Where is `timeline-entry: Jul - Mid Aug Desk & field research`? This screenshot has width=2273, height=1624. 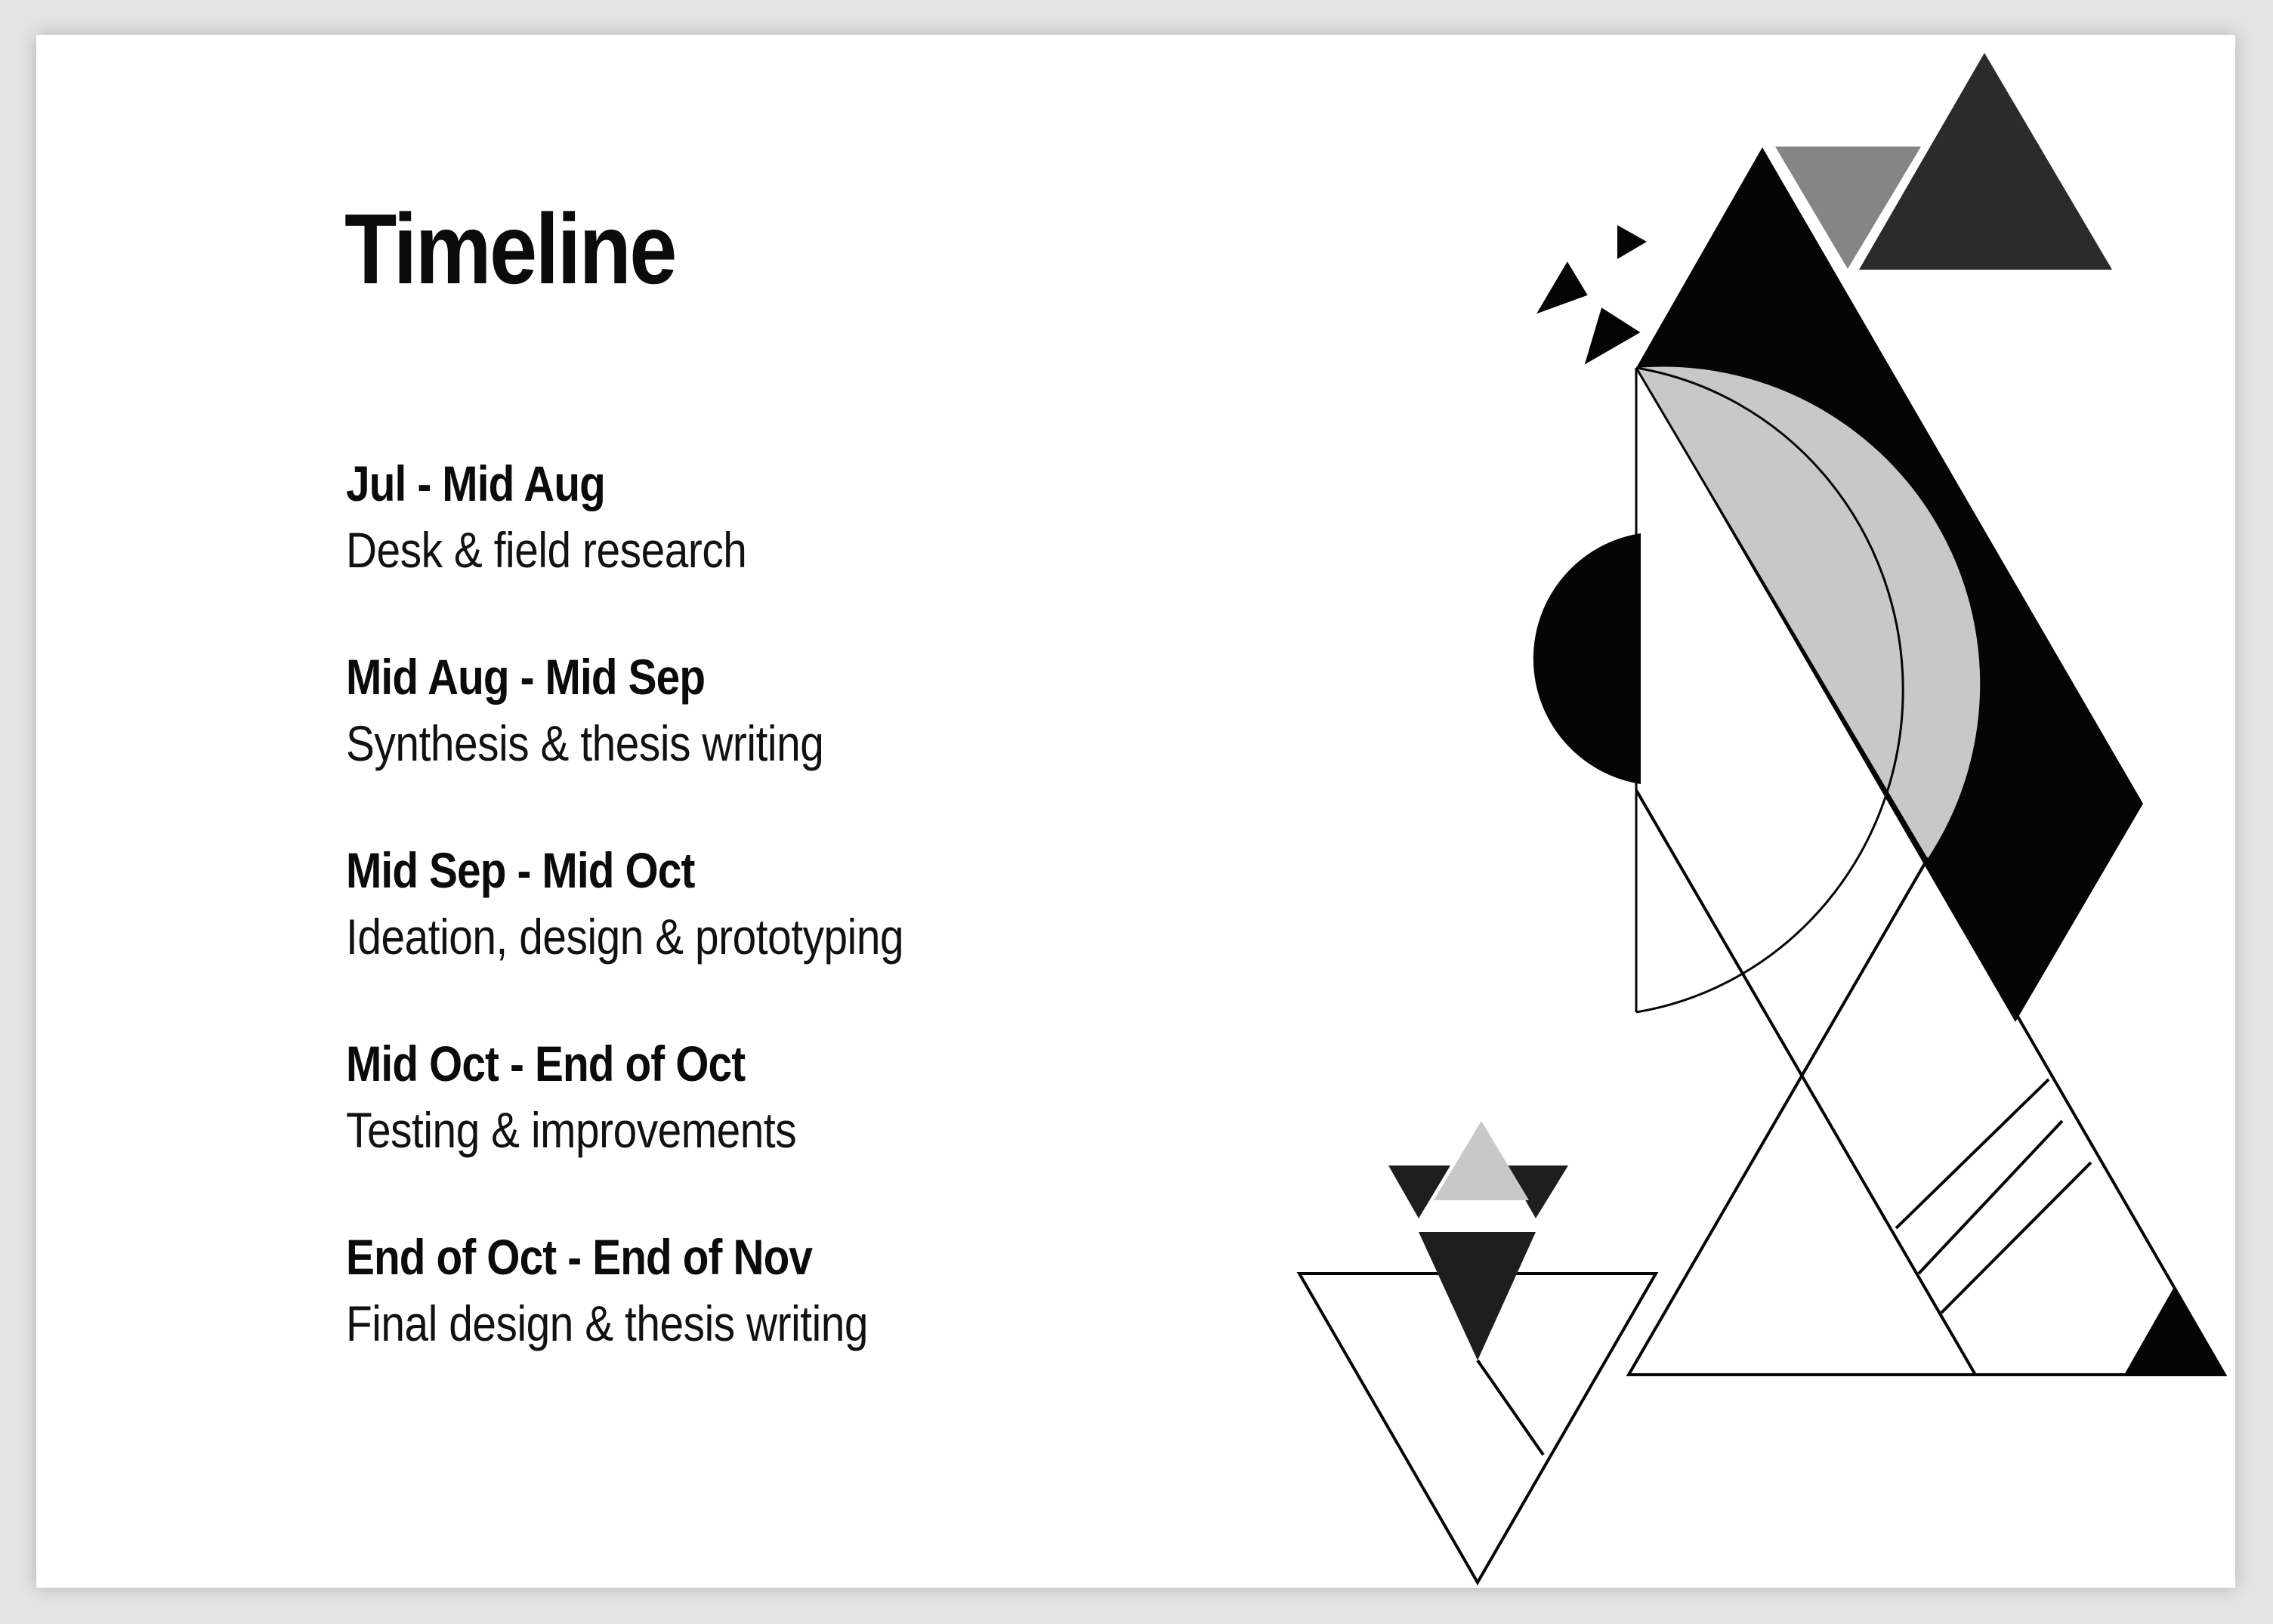
timeline-entry: Jul - Mid Aug Desk & field research is located at coordinates (736, 516).